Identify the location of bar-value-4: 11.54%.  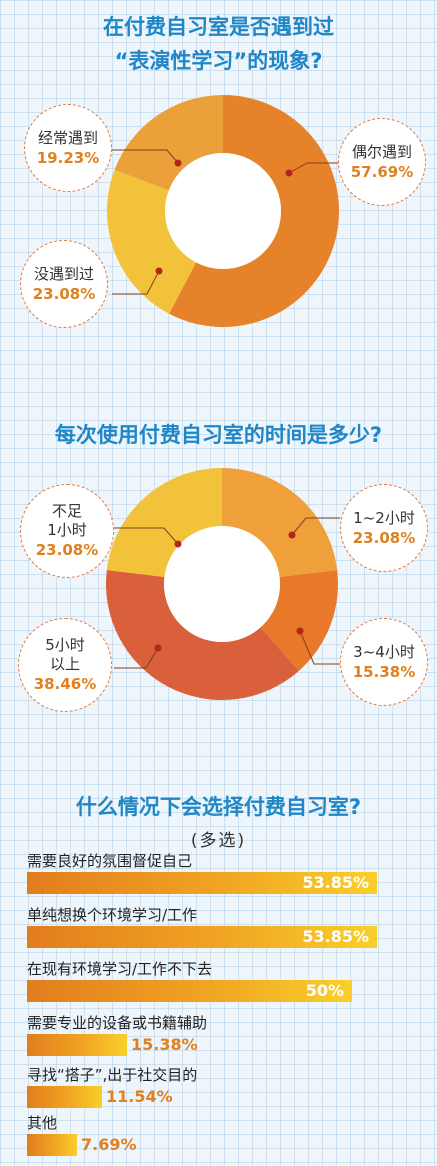
(139, 1096).